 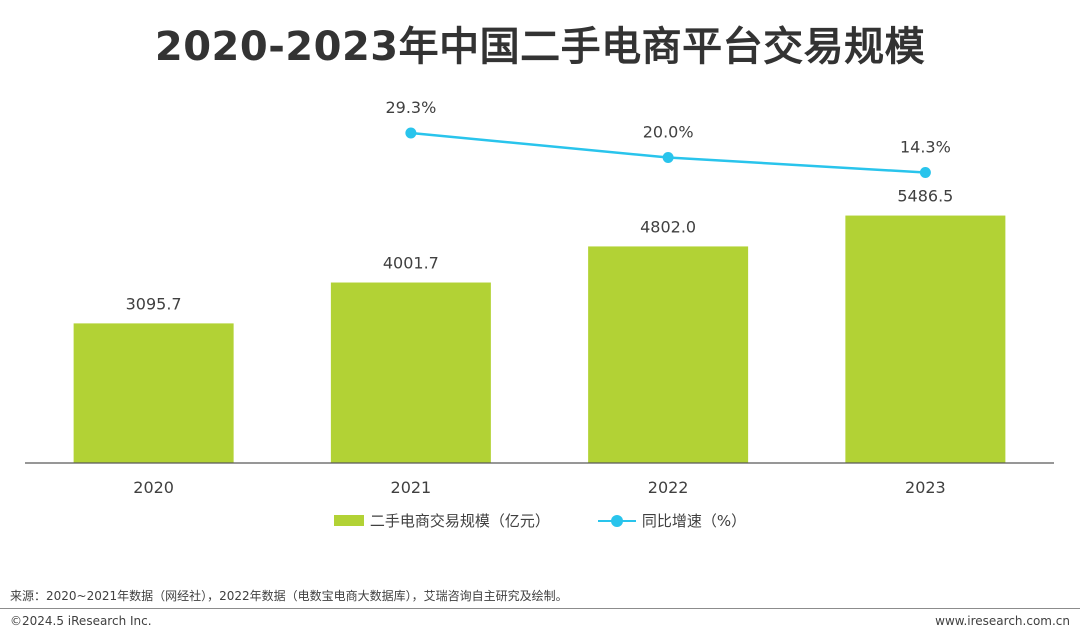 What do you see at coordinates (668, 158) in the screenshot?
I see `growth-point-2022` at bounding box center [668, 158].